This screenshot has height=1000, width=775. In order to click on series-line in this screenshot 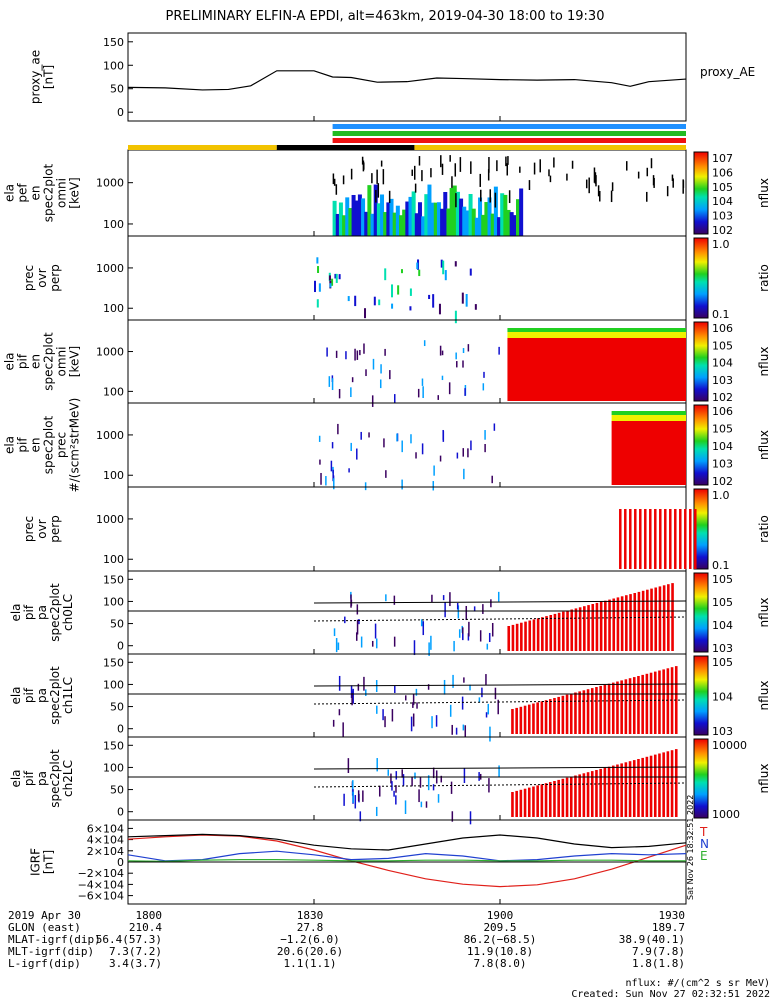, I will do `click(406, 860)`.